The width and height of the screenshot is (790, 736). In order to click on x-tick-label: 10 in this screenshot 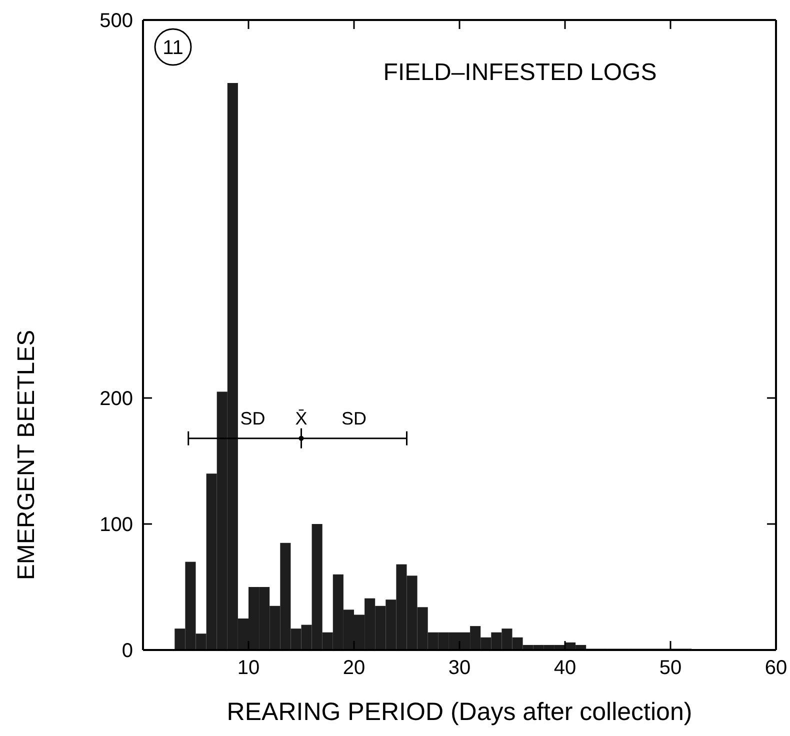, I will do `click(248, 668)`.